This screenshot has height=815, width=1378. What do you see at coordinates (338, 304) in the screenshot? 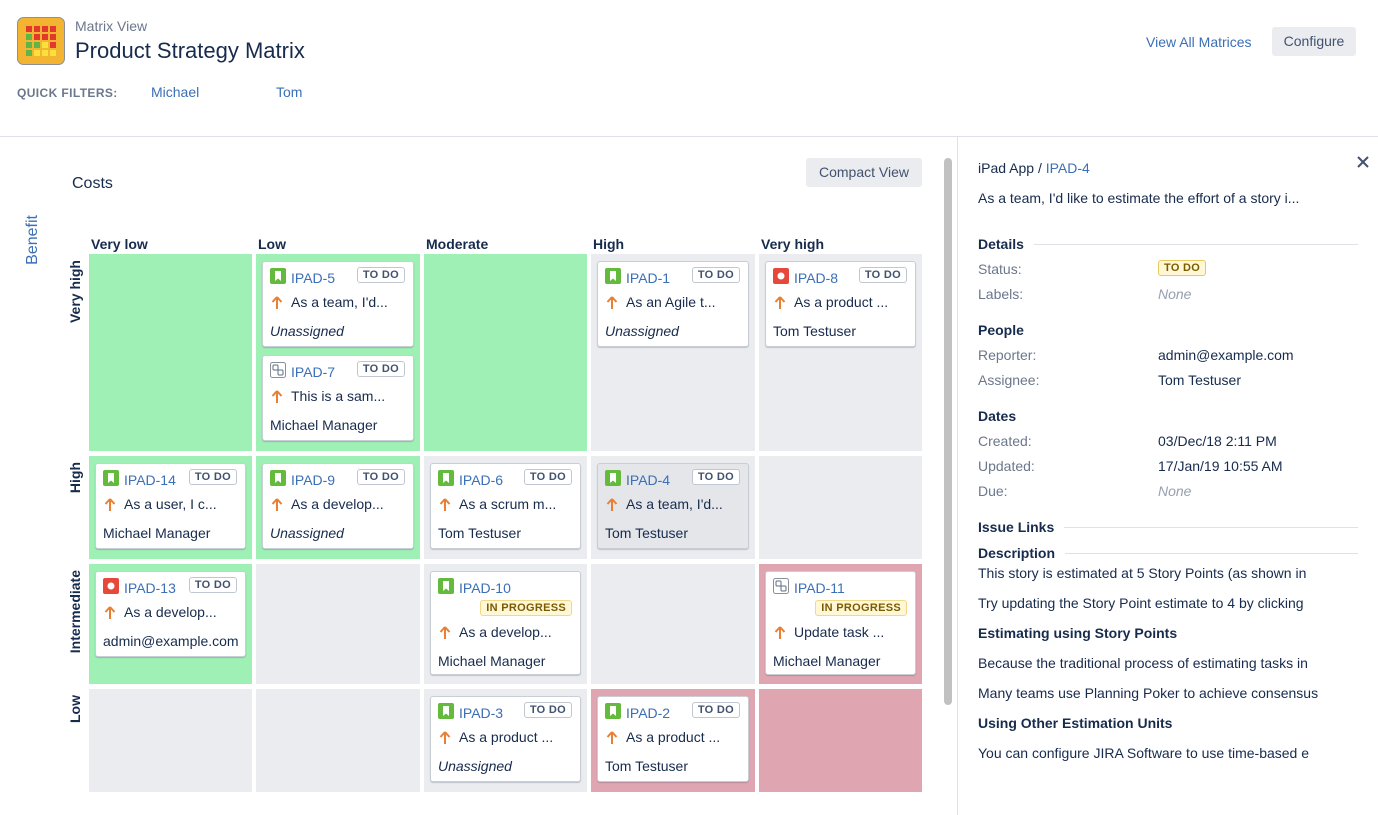
I see `issue-card: IPAD-5 TO DO As a team, I'd... Unassigned` at bounding box center [338, 304].